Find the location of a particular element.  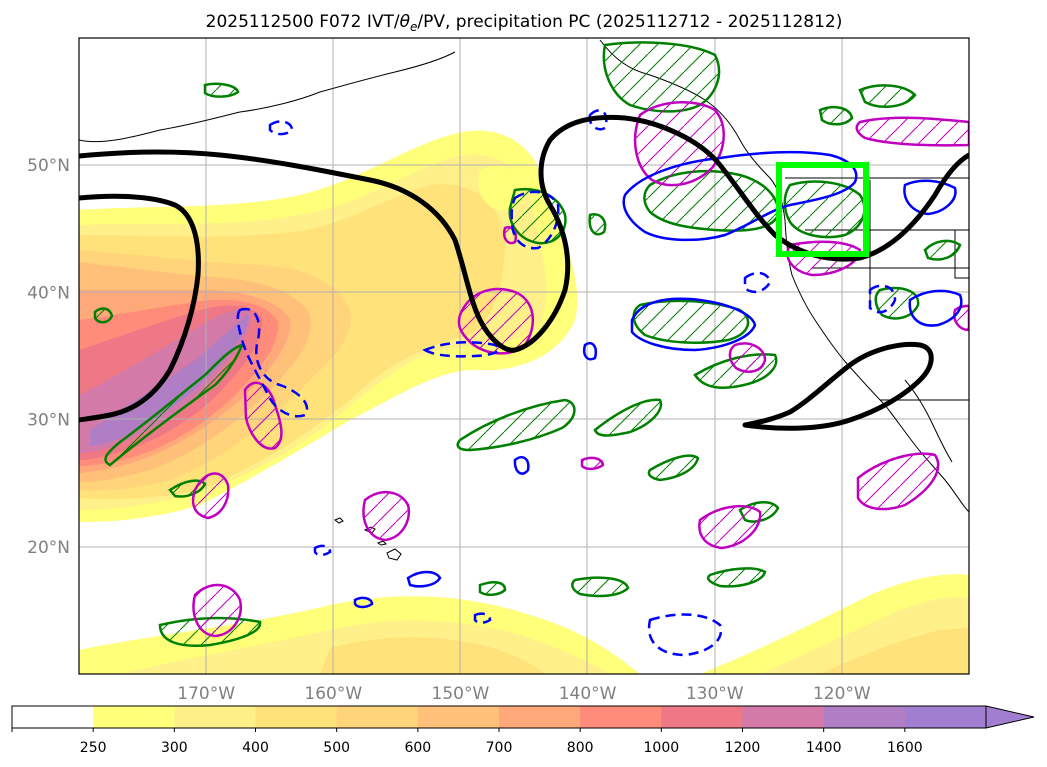

title-theta-sub: e is located at coordinates (413, 27).